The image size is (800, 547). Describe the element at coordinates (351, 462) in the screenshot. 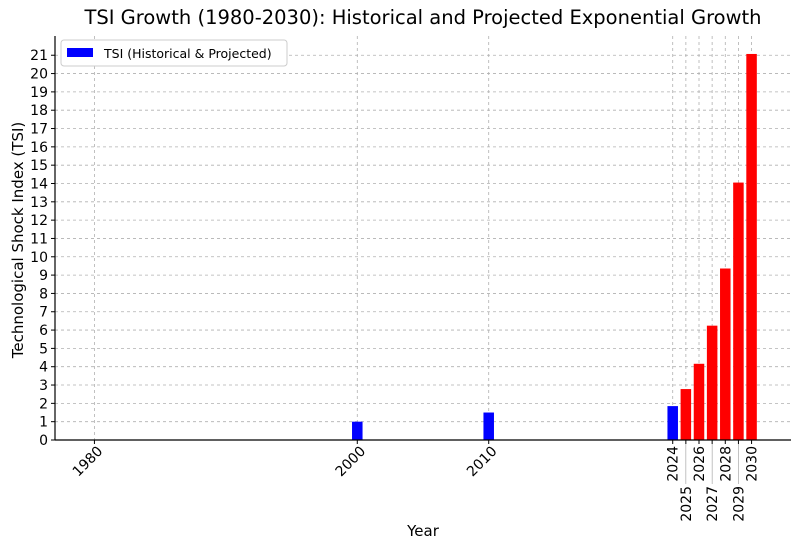

I see `x-tick-label: 2000` at that location.